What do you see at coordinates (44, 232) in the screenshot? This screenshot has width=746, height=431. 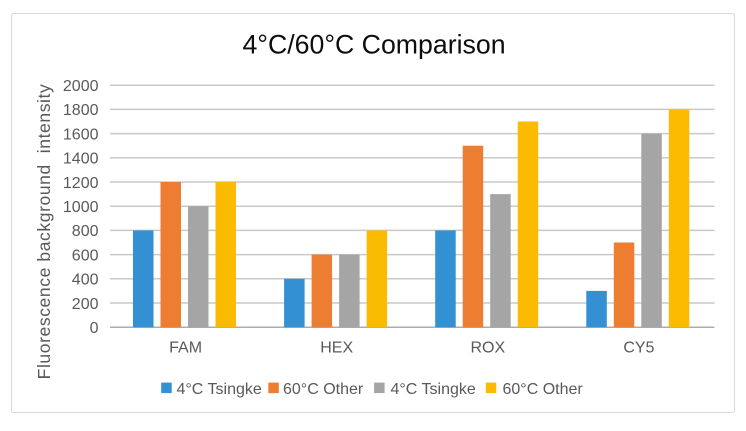 I see `svg-text:Fluorescence background inten: Fluorescence background intensity` at bounding box center [44, 232].